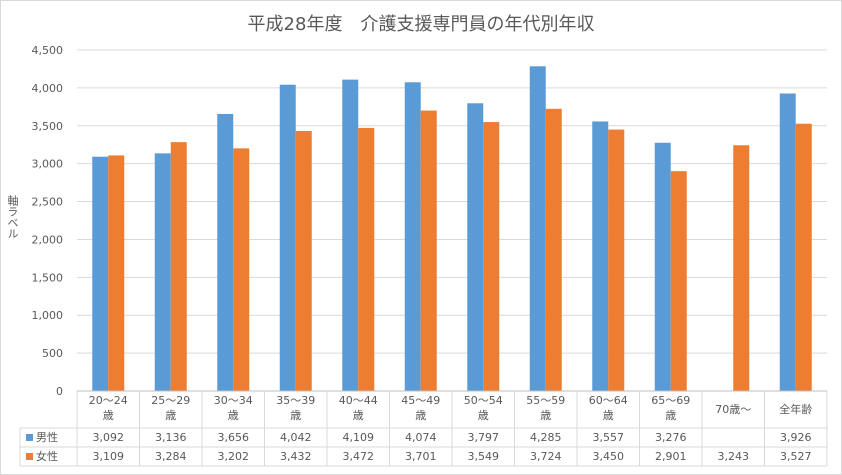 This screenshot has width=842, height=475. What do you see at coordinates (47, 456) in the screenshot?
I see `legend-label: 女性` at bounding box center [47, 456].